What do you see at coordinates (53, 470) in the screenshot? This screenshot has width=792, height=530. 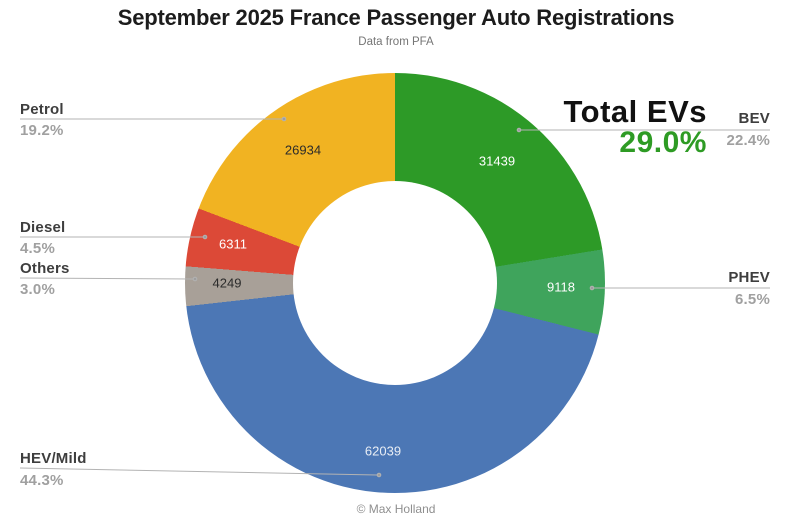 I see `callout-hev-mild: HEV/Mild 44.3%` at bounding box center [53, 470].